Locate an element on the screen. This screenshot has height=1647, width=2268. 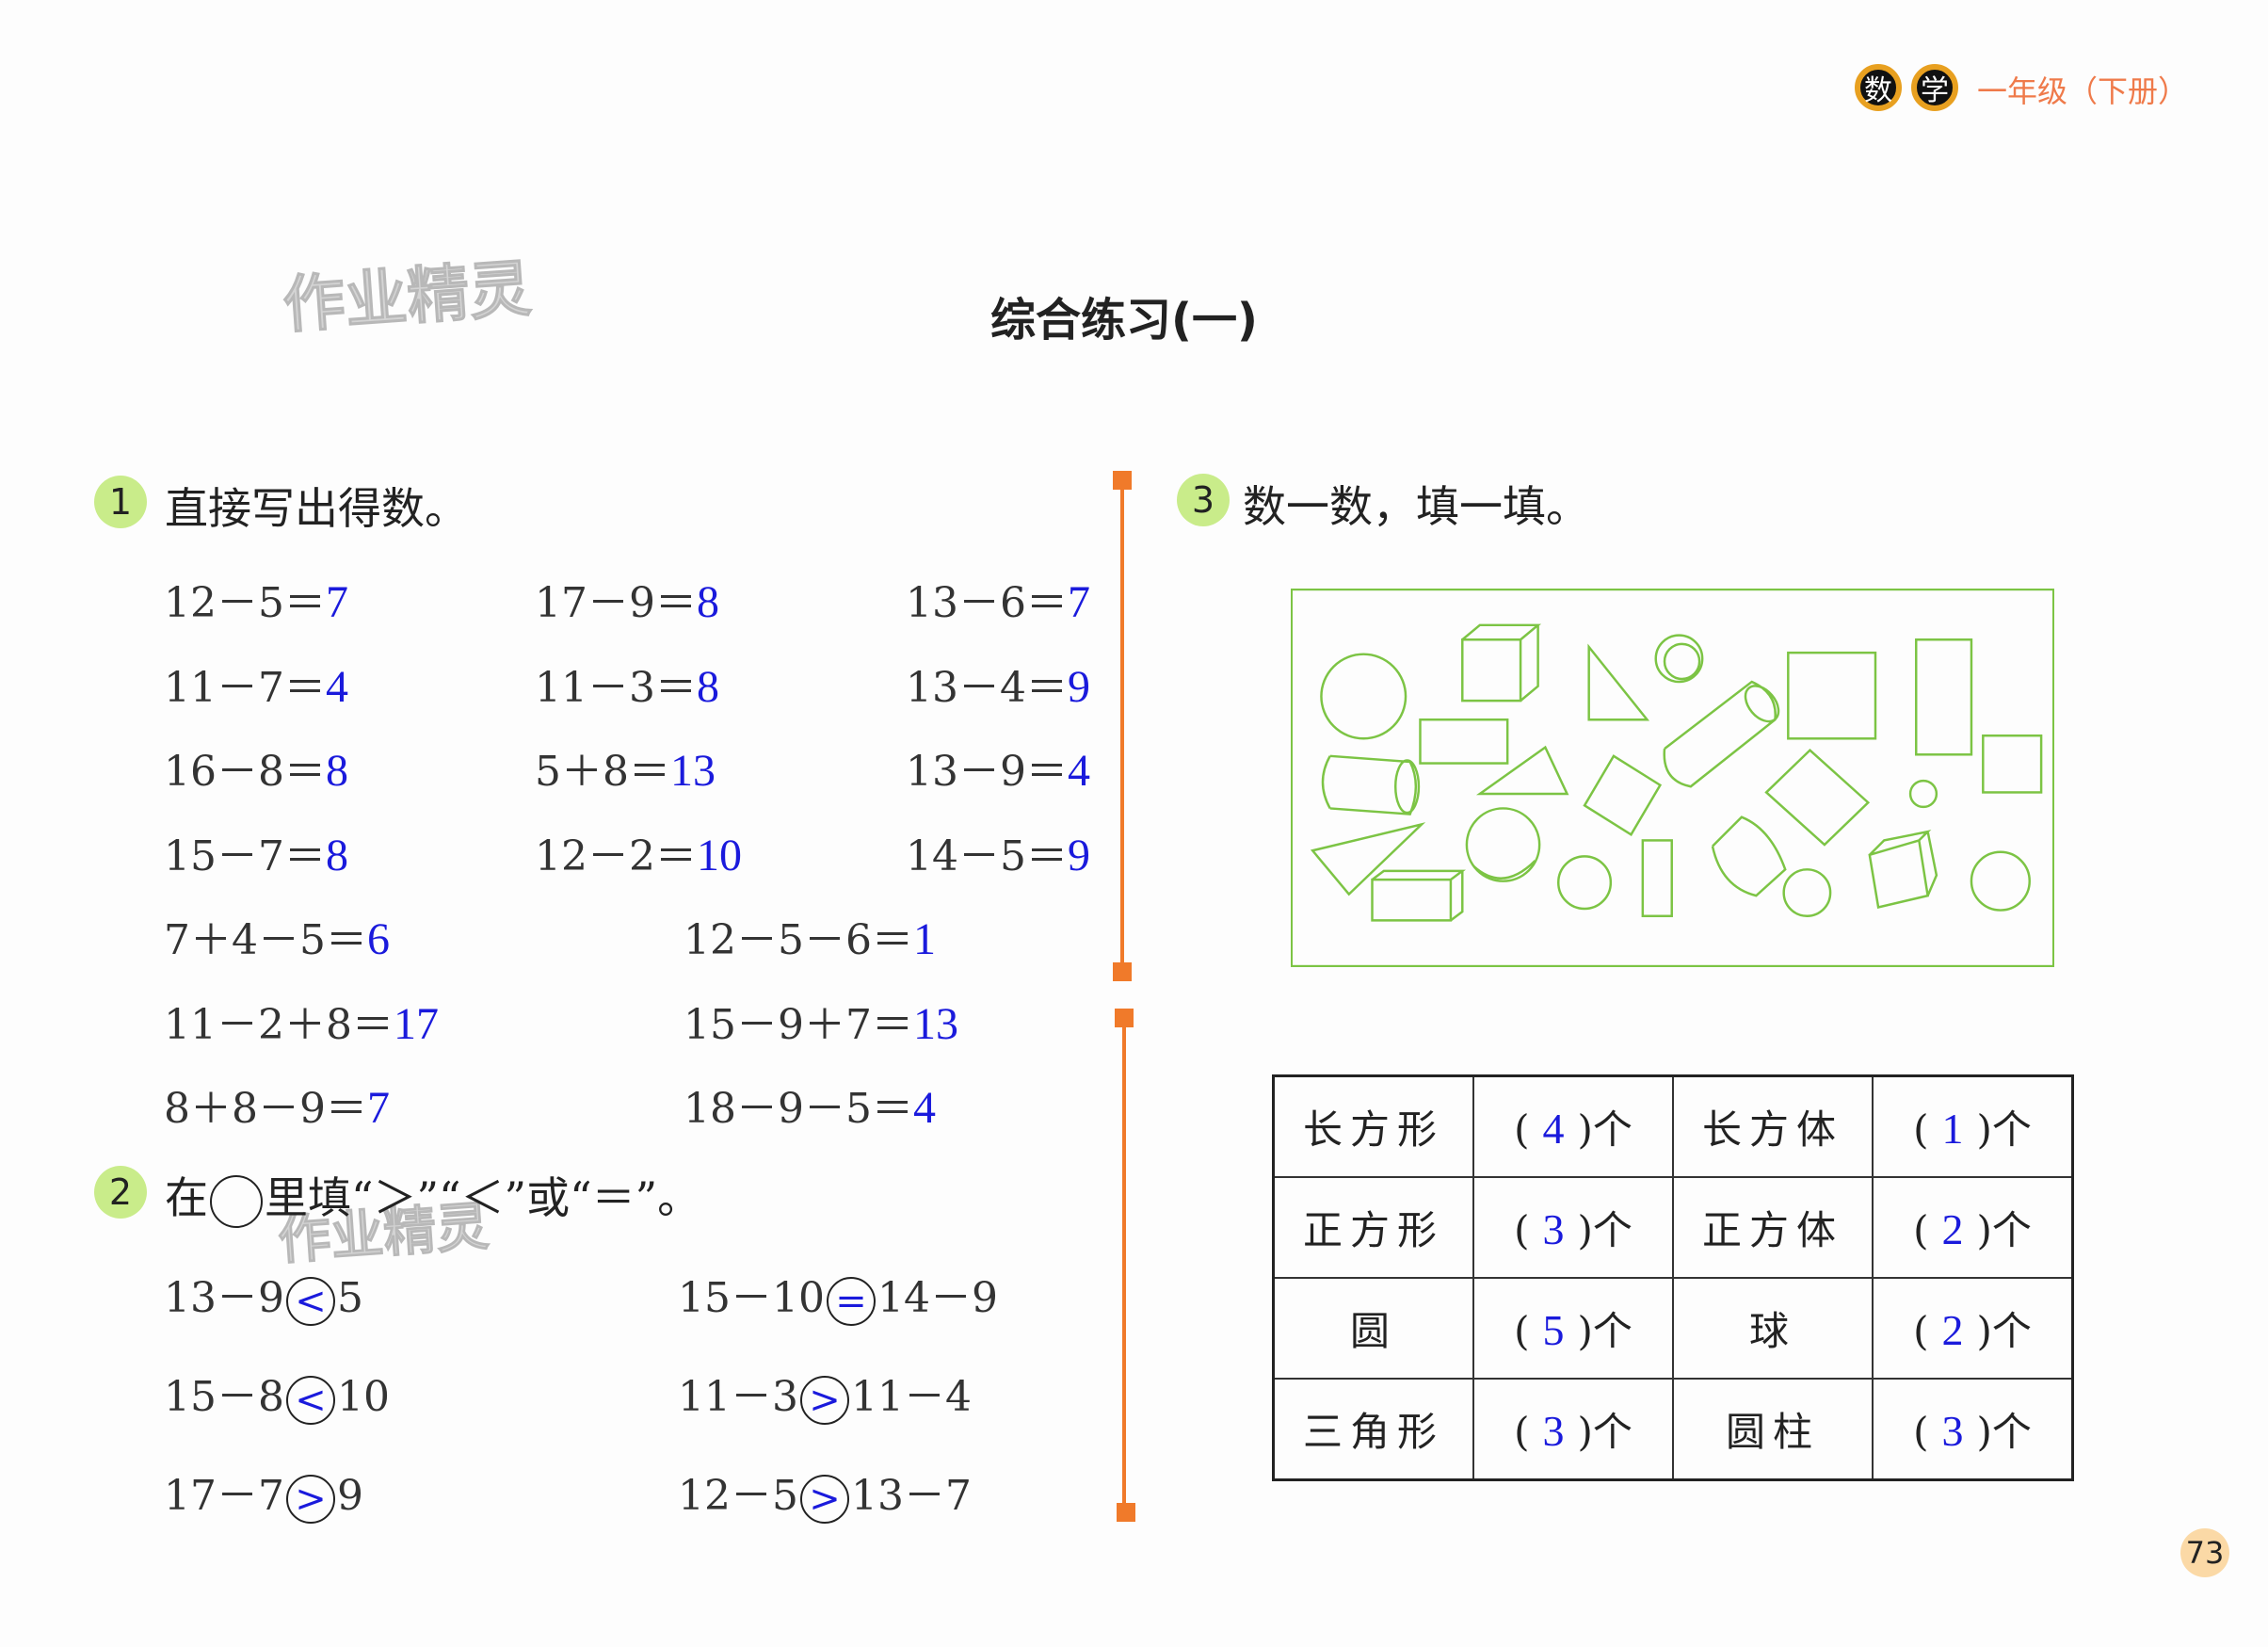
comparison-right: 10 is located at coordinates (363, 1397).